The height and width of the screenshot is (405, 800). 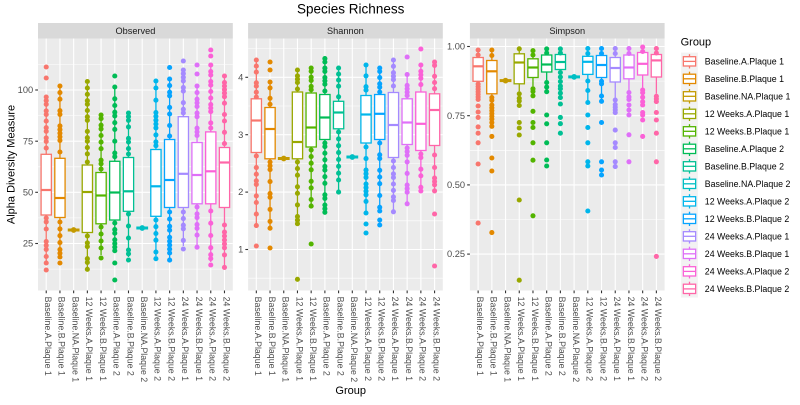 What do you see at coordinates (28, 141) in the screenshot?
I see `svg-text: 75` at bounding box center [28, 141].